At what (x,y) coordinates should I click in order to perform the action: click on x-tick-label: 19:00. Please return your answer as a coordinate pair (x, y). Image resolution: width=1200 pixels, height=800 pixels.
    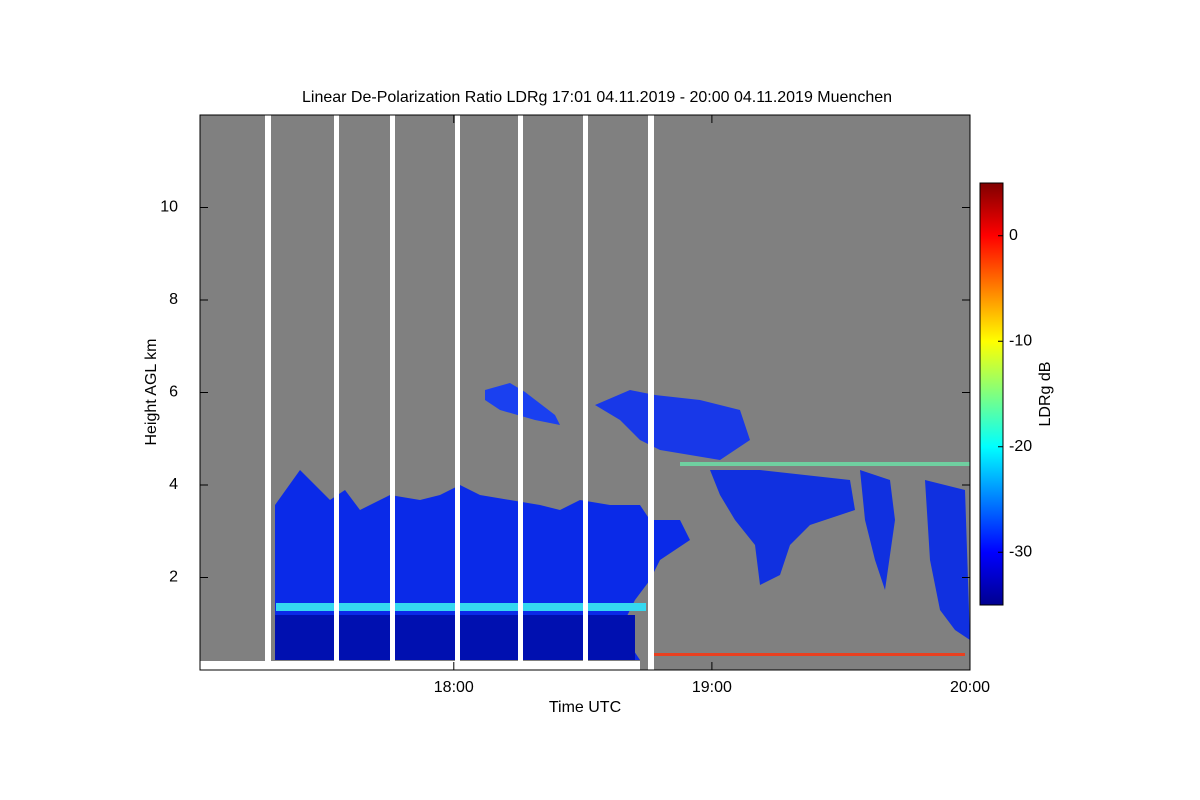
    Looking at the image, I should click on (712, 687).